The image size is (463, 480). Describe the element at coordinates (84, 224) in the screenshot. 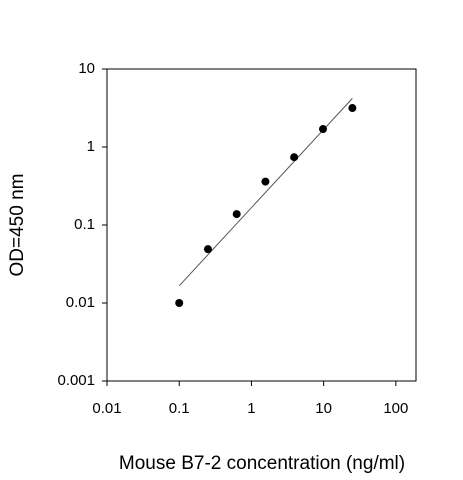

I see `y-tick-label: 0.1` at that location.